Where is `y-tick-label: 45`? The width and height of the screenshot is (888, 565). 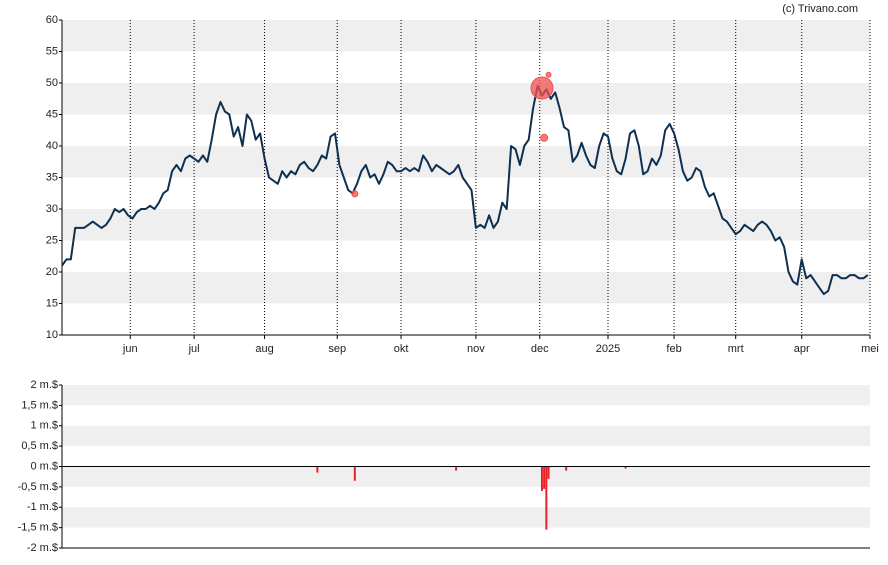 y-tick-label: 45 is located at coordinates (52, 114).